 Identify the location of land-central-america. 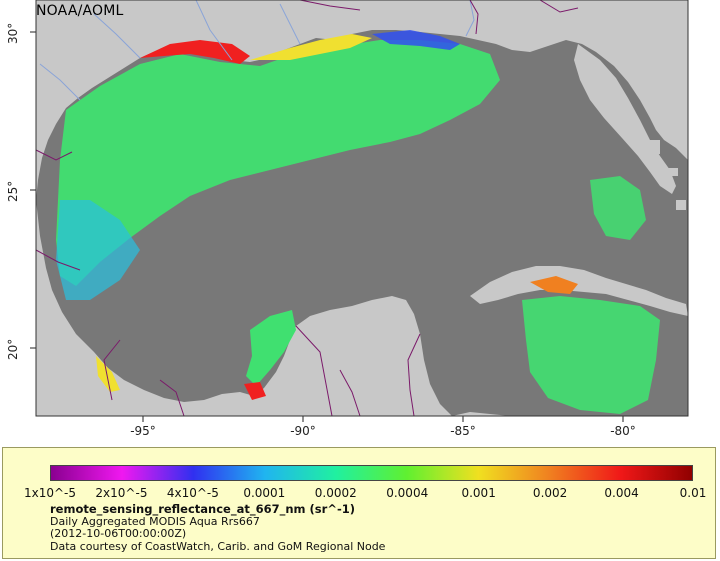
(481, 414).